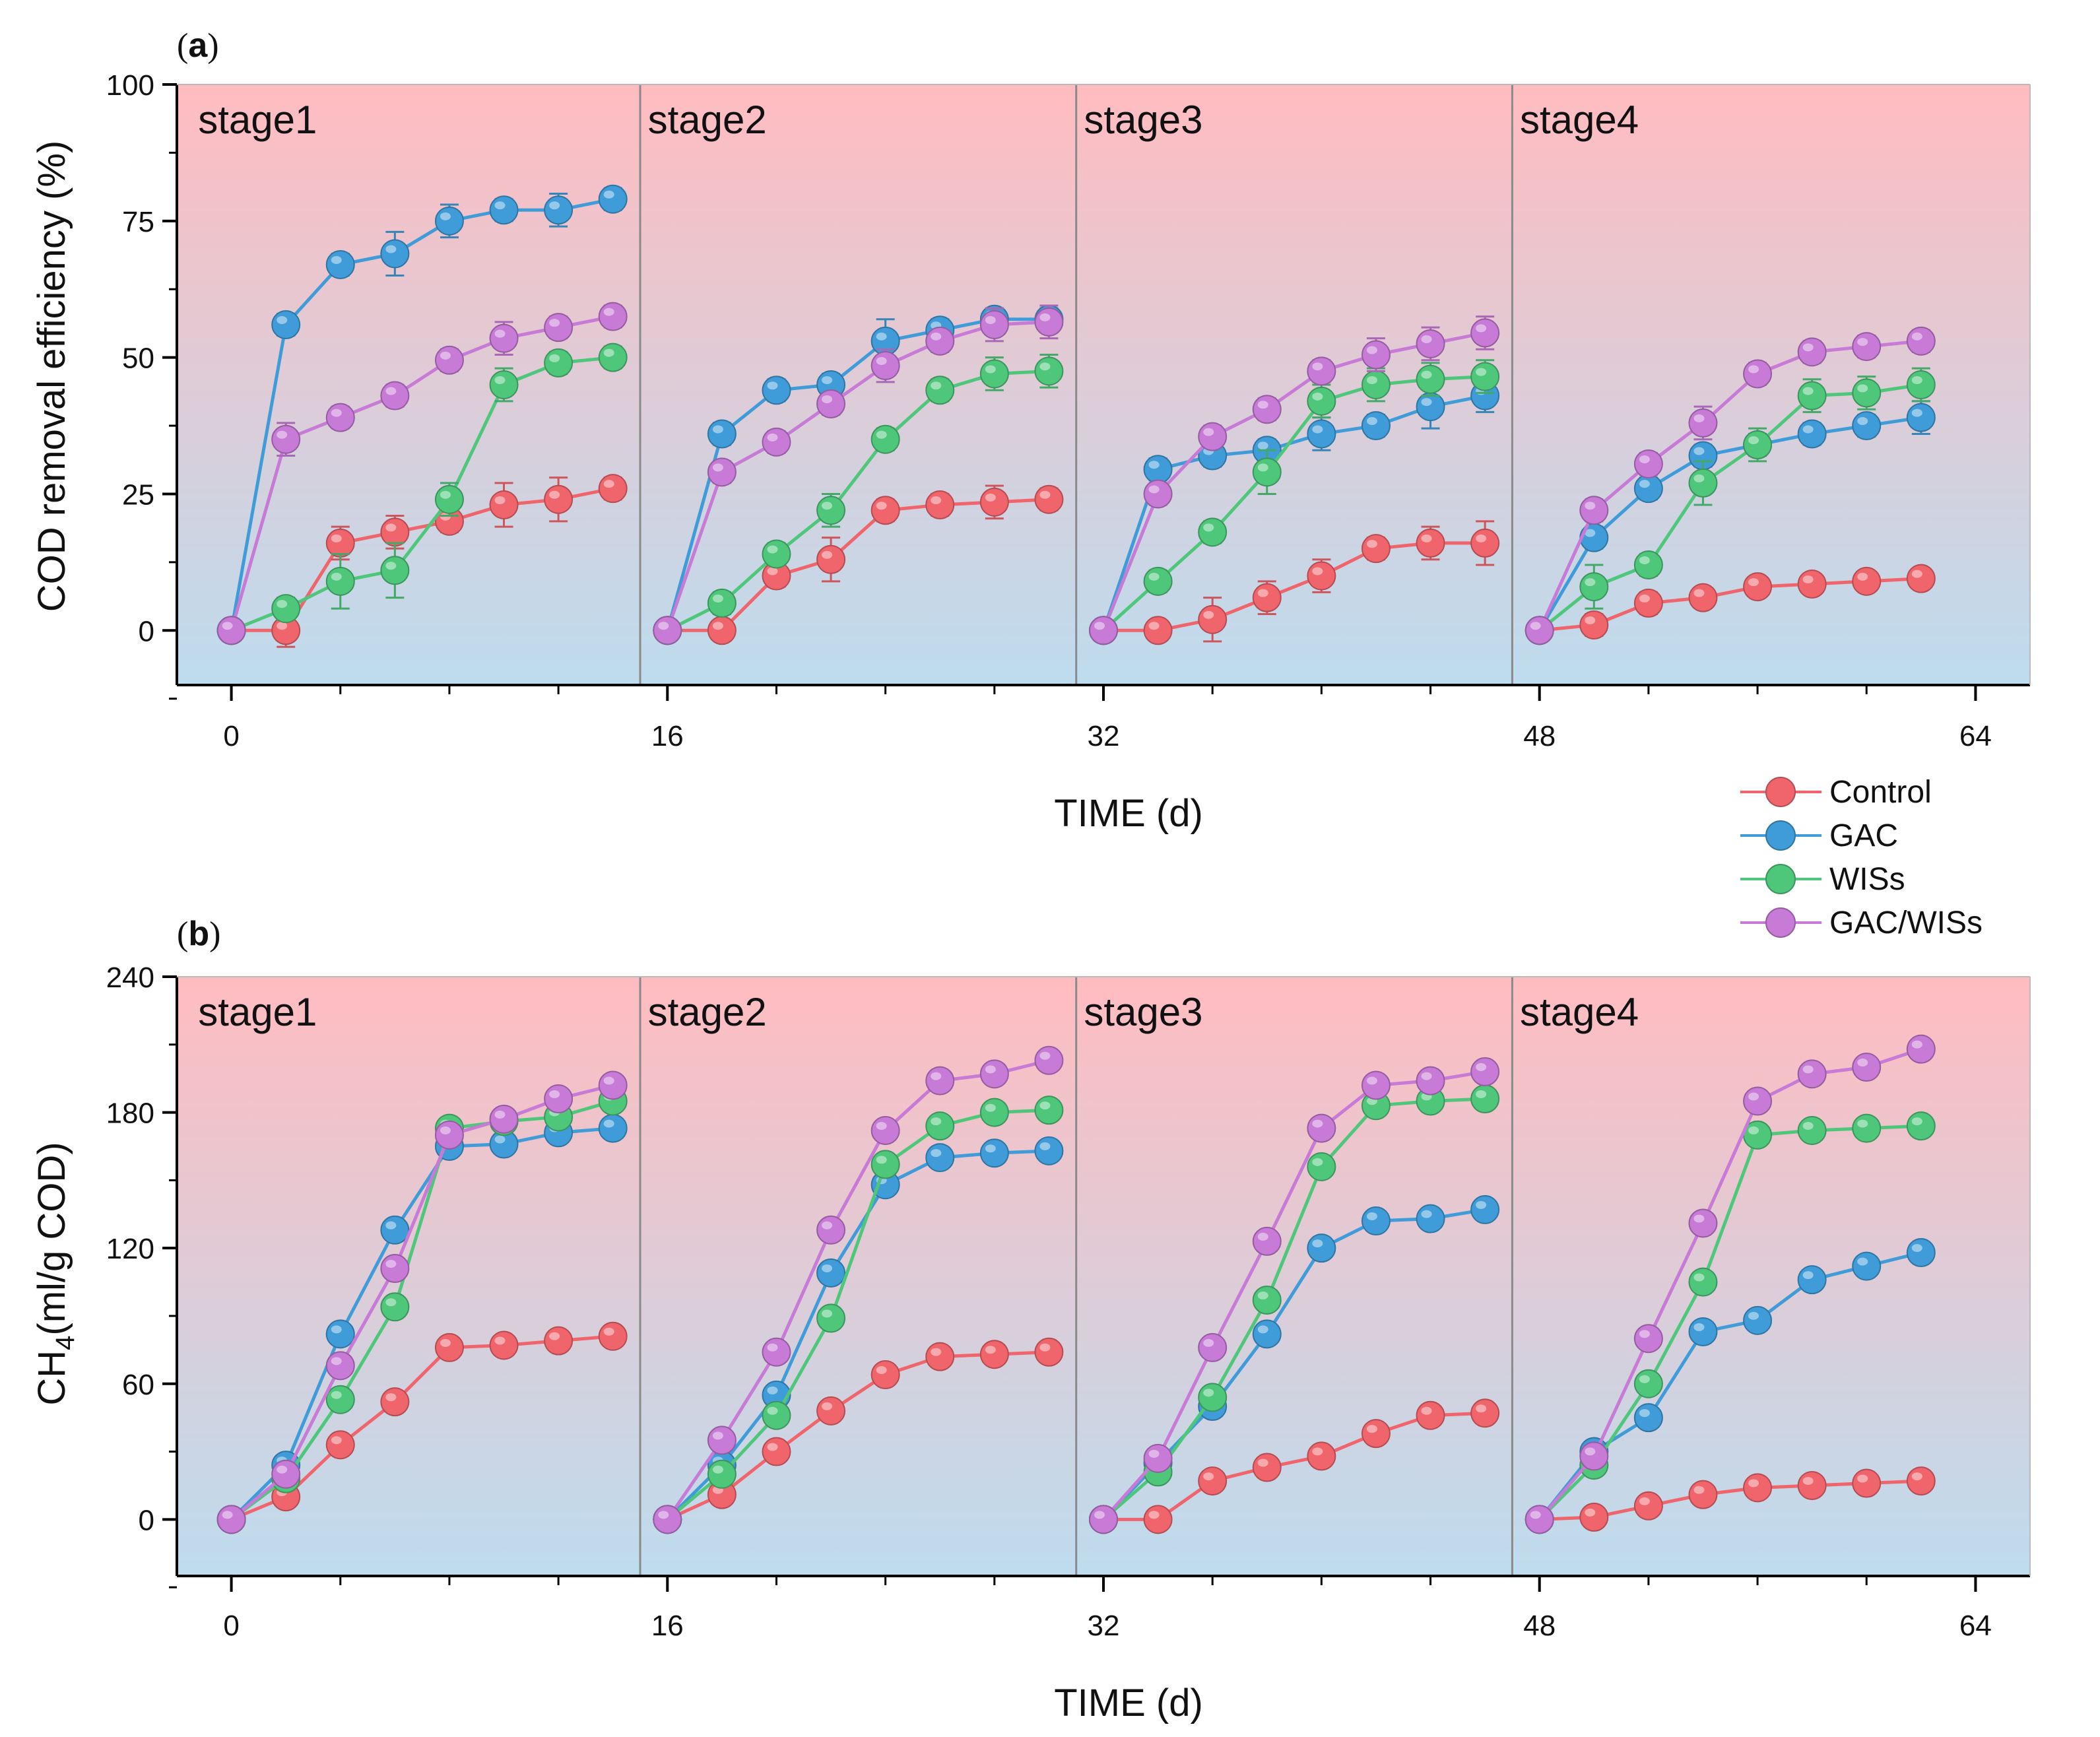  I want to click on y-tick-label-a-3: 75, so click(138, 222).